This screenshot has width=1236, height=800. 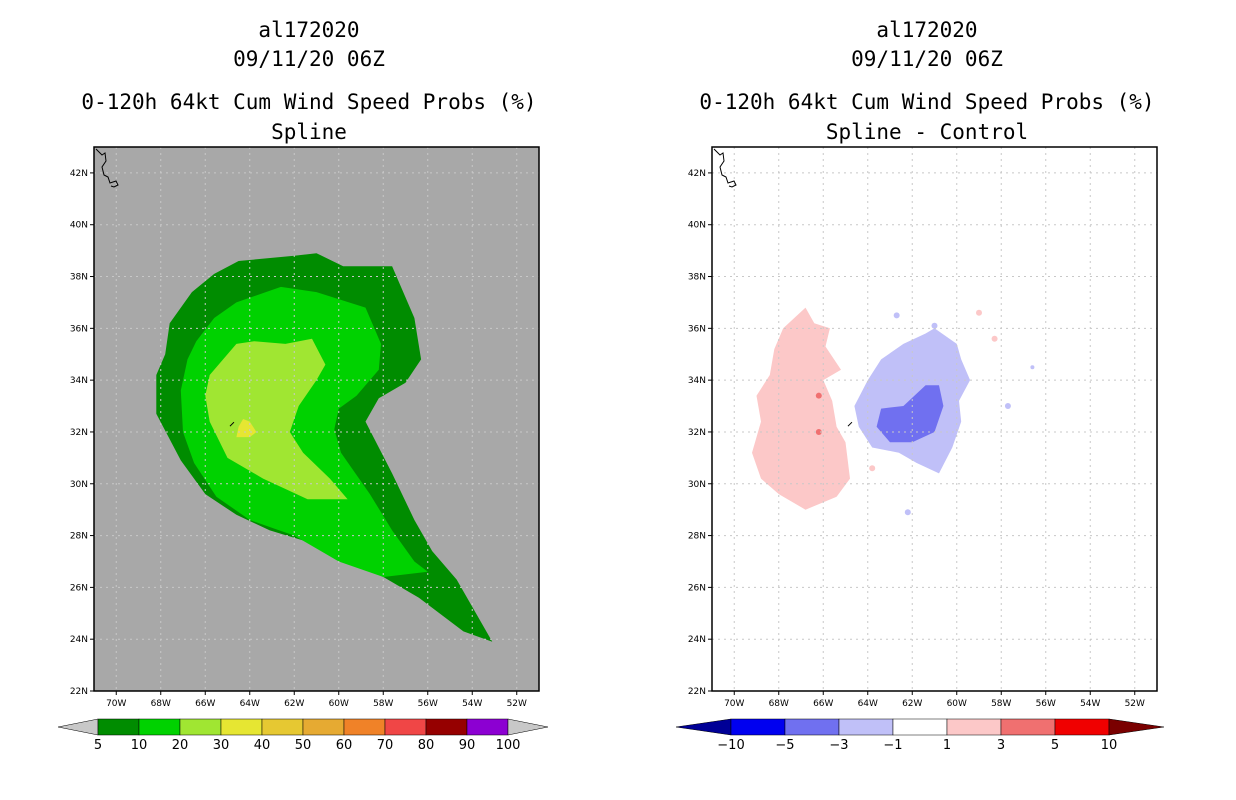 What do you see at coordinates (426, 745) in the screenshot?
I see `colorbar-label: 80` at bounding box center [426, 745].